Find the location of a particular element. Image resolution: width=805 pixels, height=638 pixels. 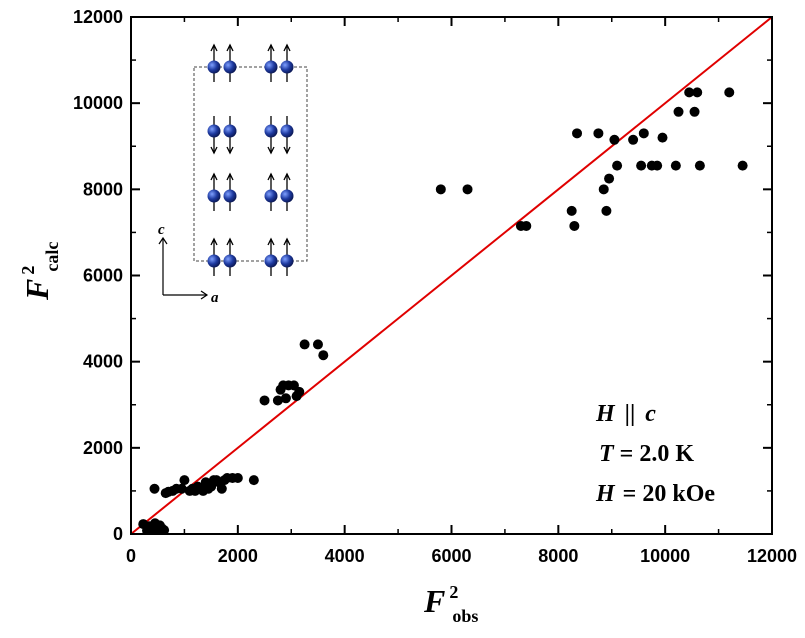

y-tick-label: 0 is located at coordinates (118, 534).